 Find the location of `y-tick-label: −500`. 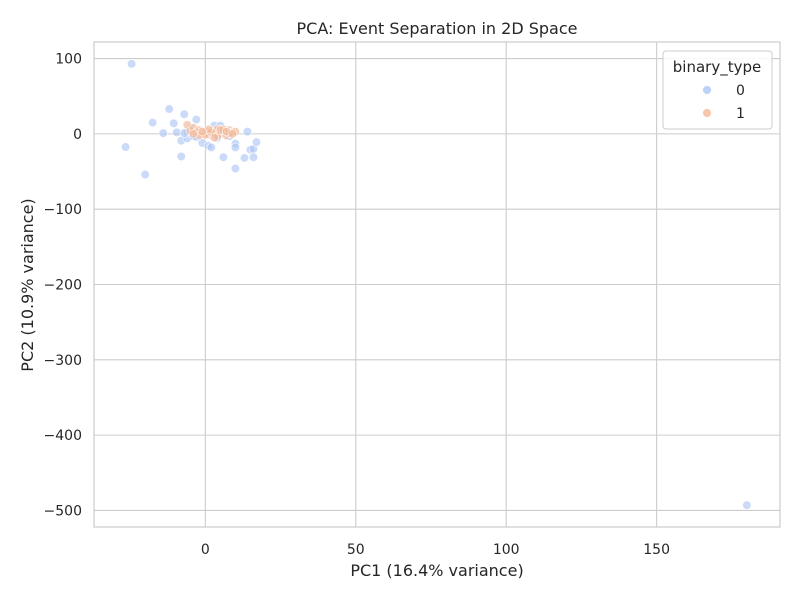

y-tick-label: −500 is located at coordinates (63, 511).